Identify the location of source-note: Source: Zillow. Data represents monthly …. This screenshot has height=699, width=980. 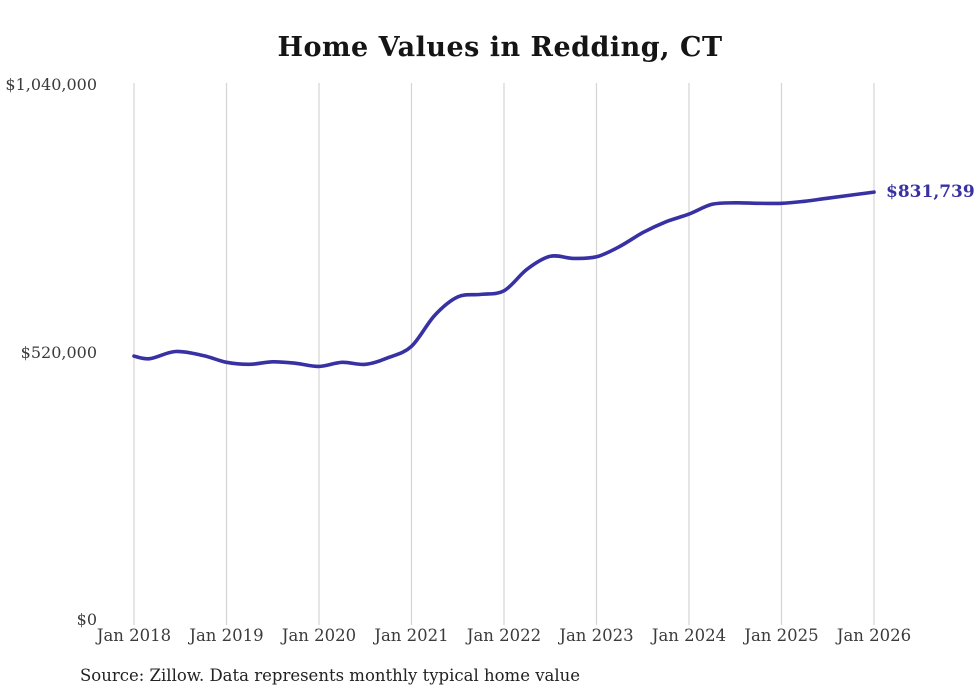
(330, 675).